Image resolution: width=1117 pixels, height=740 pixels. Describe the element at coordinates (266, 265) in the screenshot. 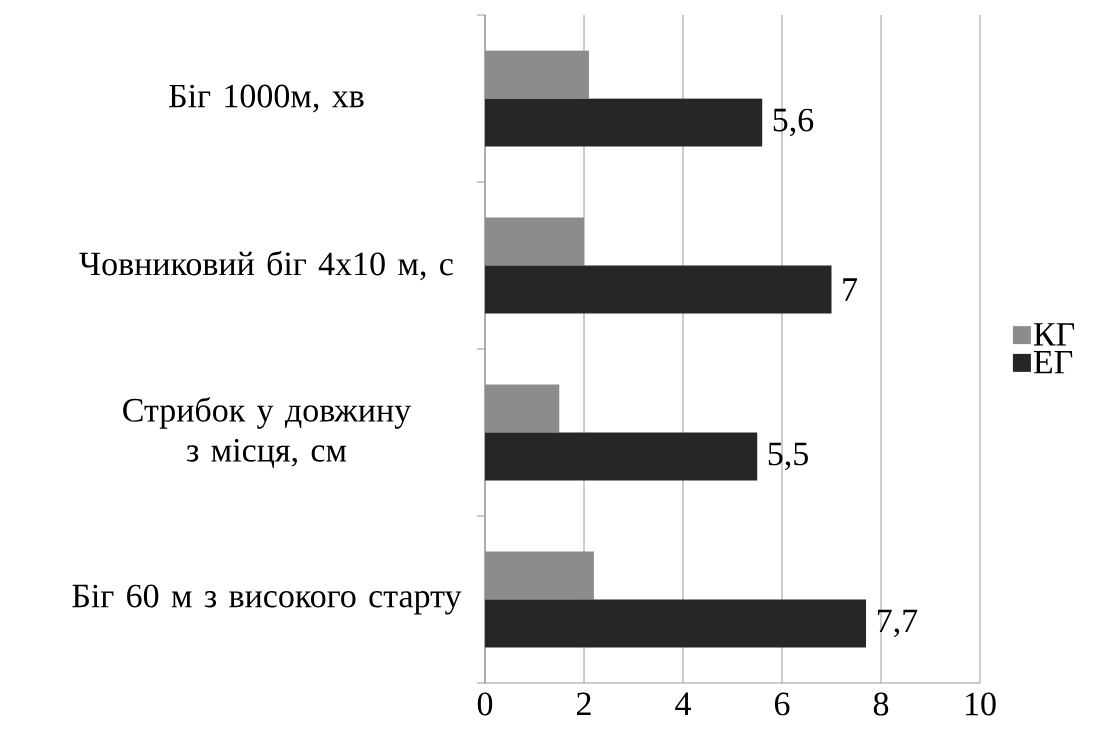

I see `y-tick-label: Човниковий біг 4х10 м, с` at that location.